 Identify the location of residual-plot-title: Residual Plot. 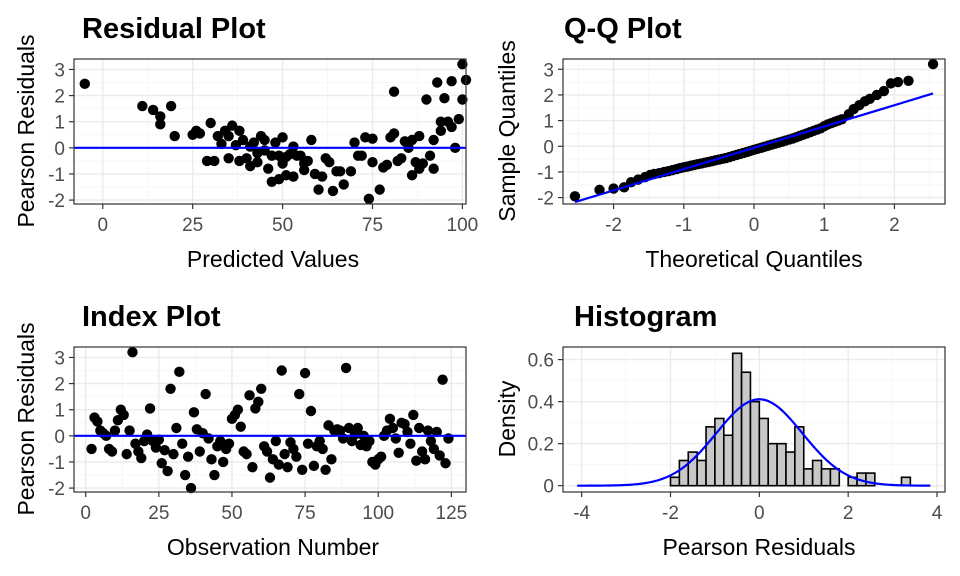
(174, 29).